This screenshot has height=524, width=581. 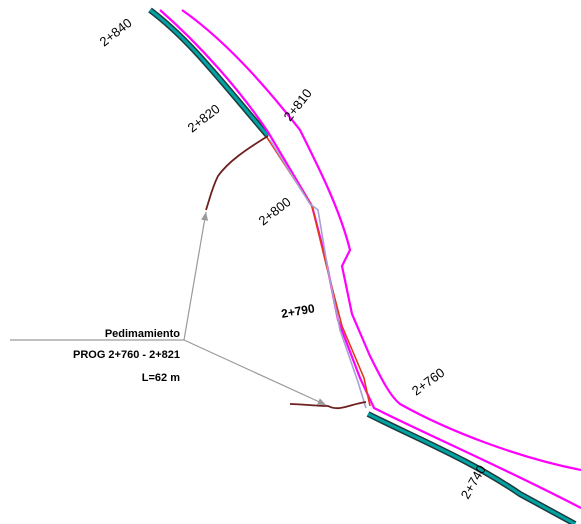 I want to click on road-edge-lower-teal, so click(x=471, y=468).